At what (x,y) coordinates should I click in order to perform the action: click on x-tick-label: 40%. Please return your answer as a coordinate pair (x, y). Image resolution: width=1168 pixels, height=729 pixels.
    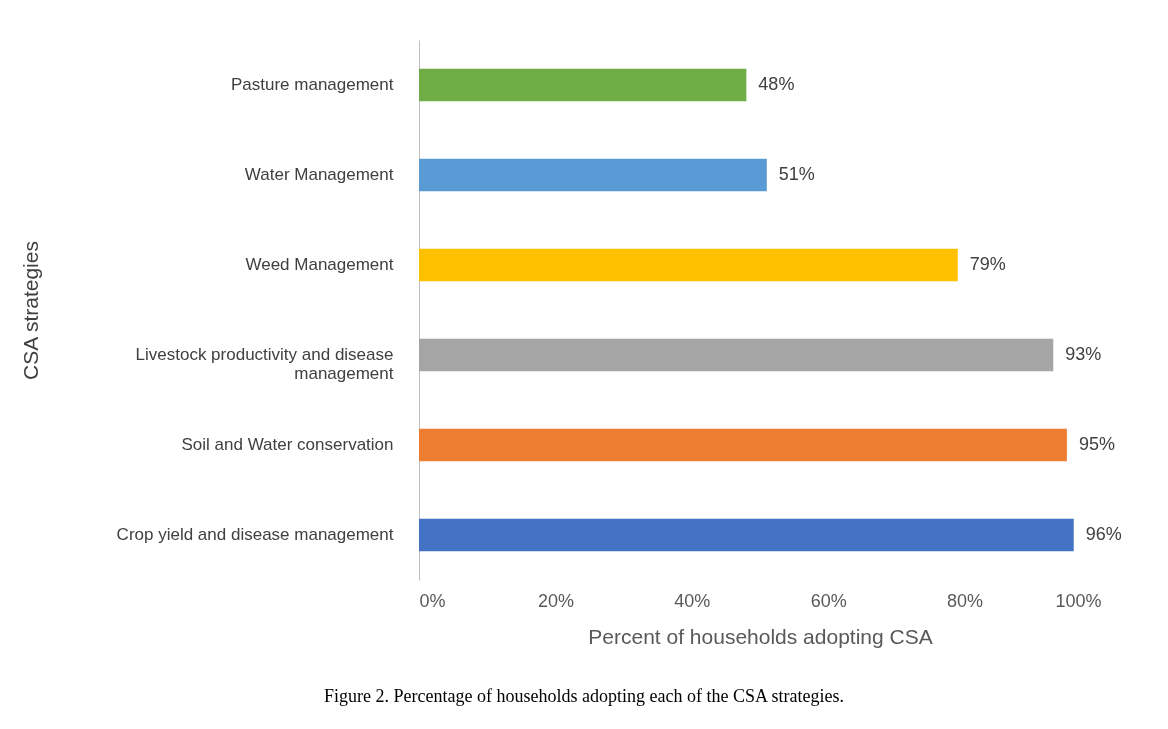
    Looking at the image, I should click on (692, 600).